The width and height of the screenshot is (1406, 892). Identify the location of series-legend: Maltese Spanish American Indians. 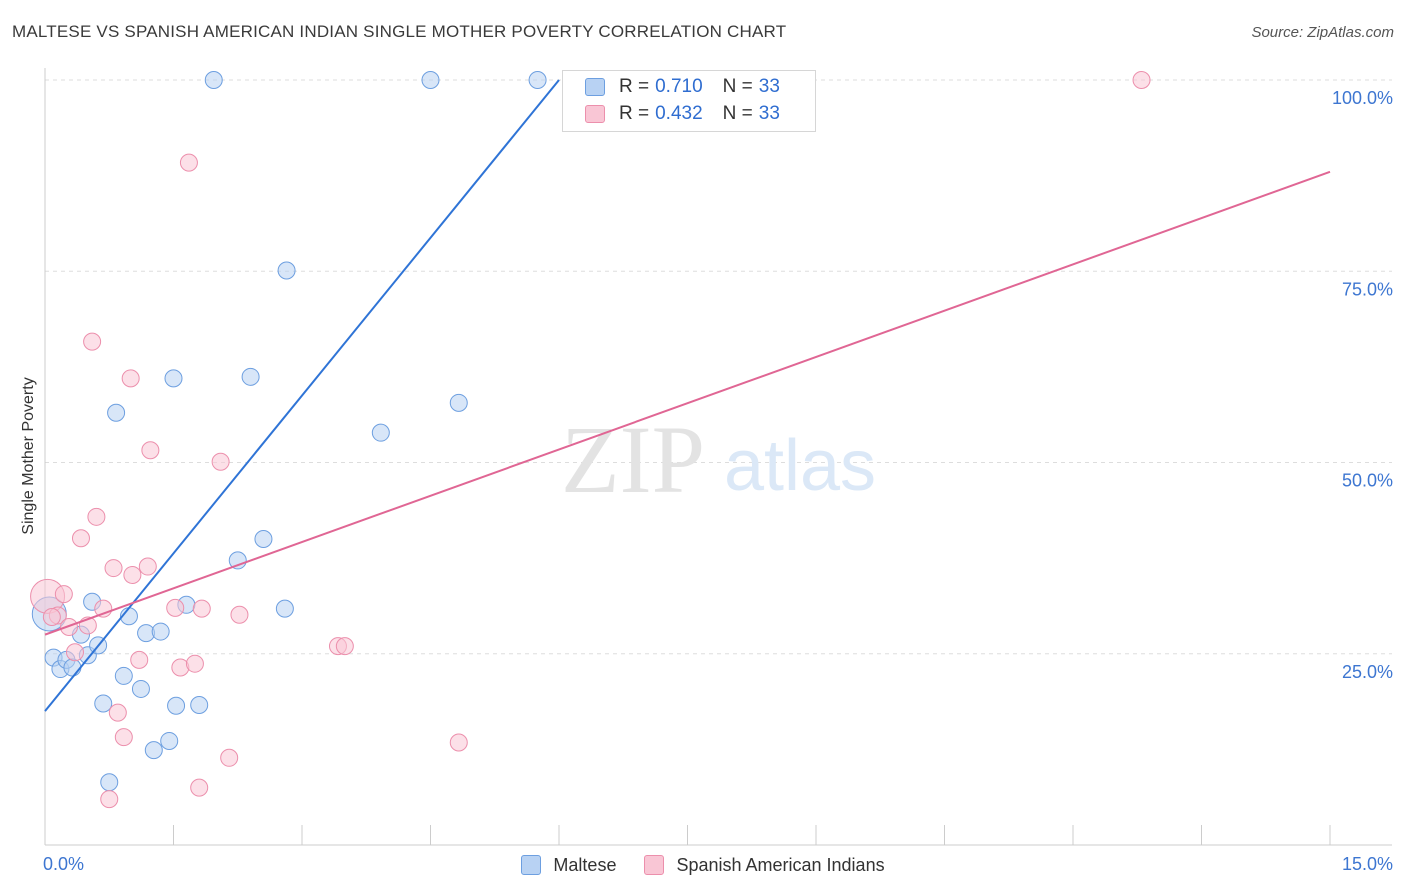
(703, 865).